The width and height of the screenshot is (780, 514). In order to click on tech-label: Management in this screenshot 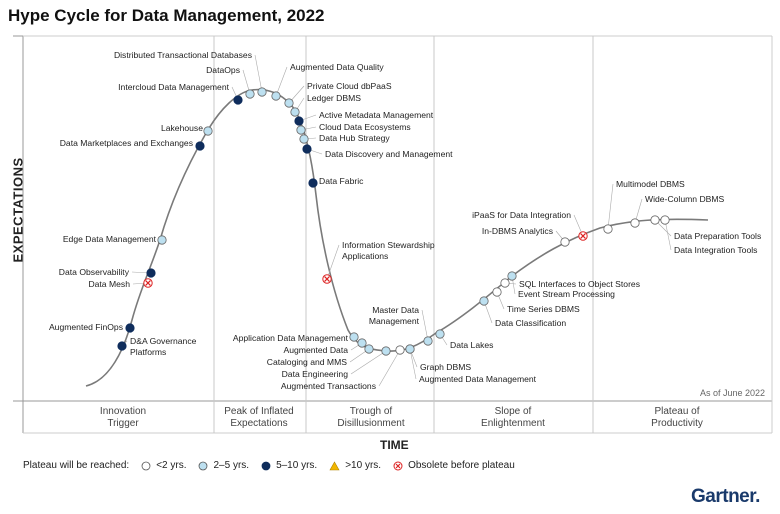, I will do `click(394, 321)`.